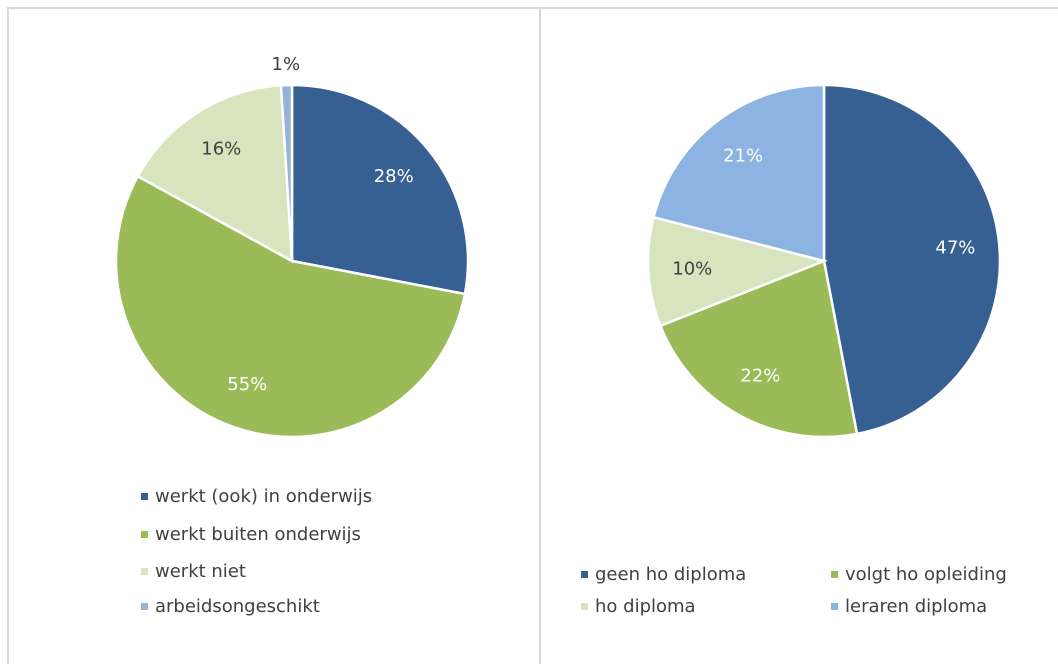 This screenshot has height=664, width=1058. What do you see at coordinates (200, 571) in the screenshot?
I see `legend-label: werkt niet` at bounding box center [200, 571].